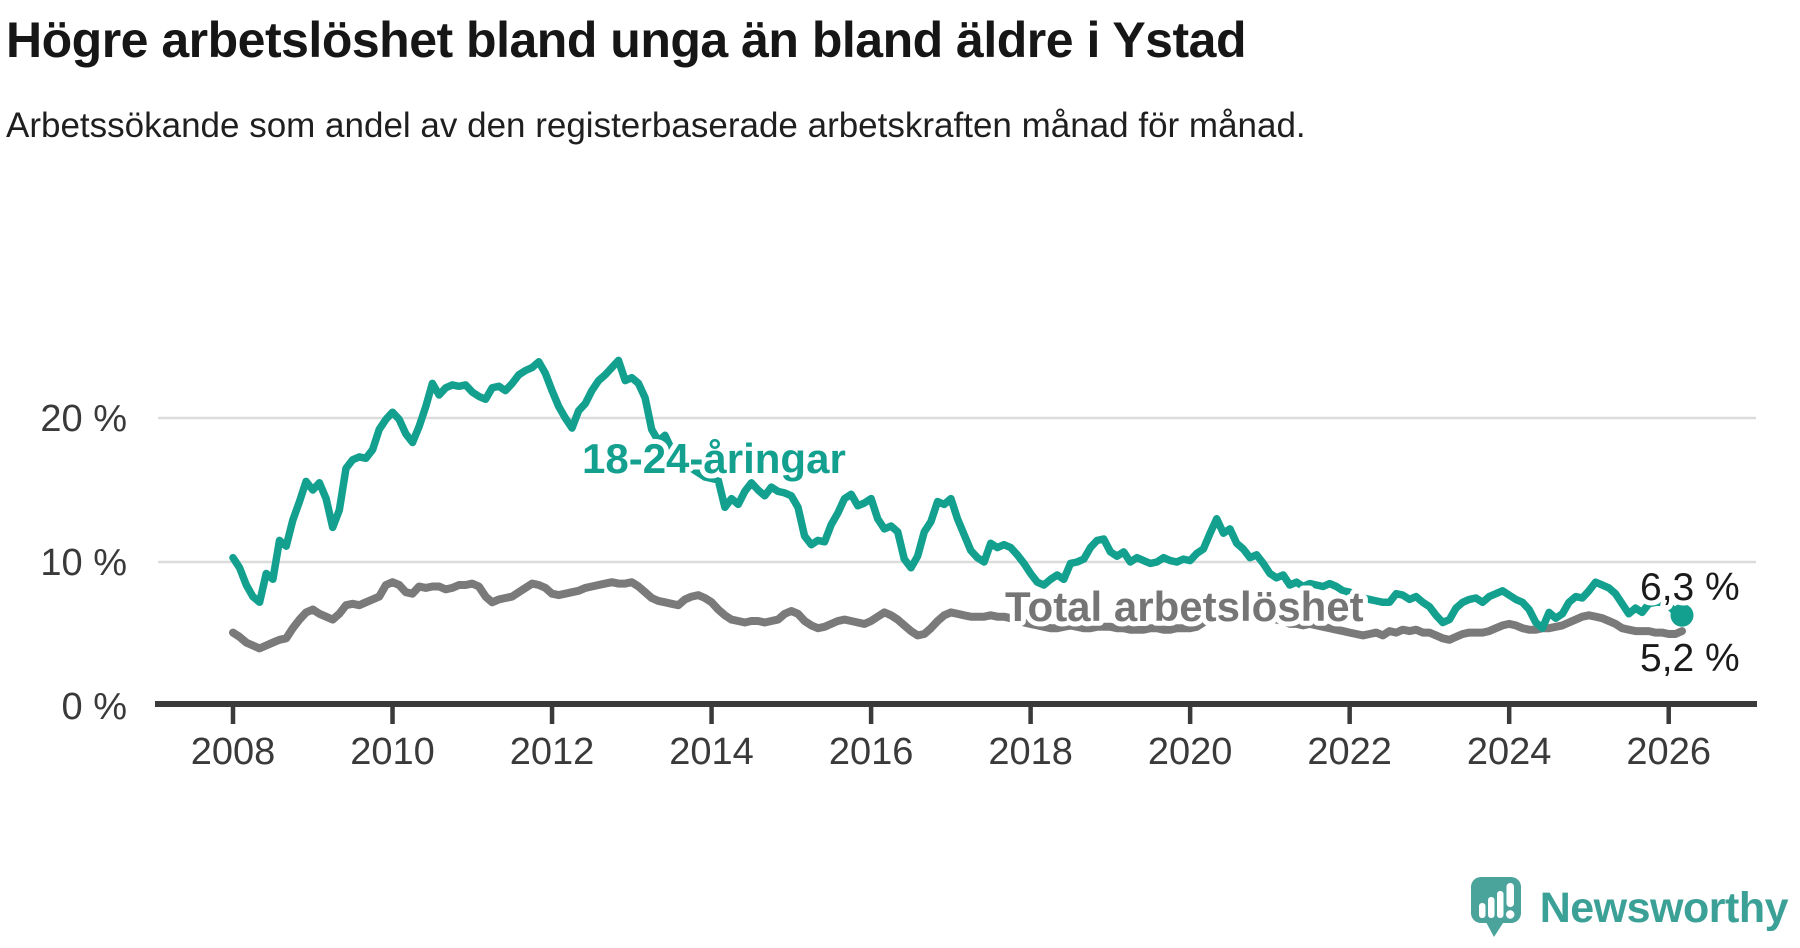  I want to click on x-tick-label: 2010, so click(392, 752).